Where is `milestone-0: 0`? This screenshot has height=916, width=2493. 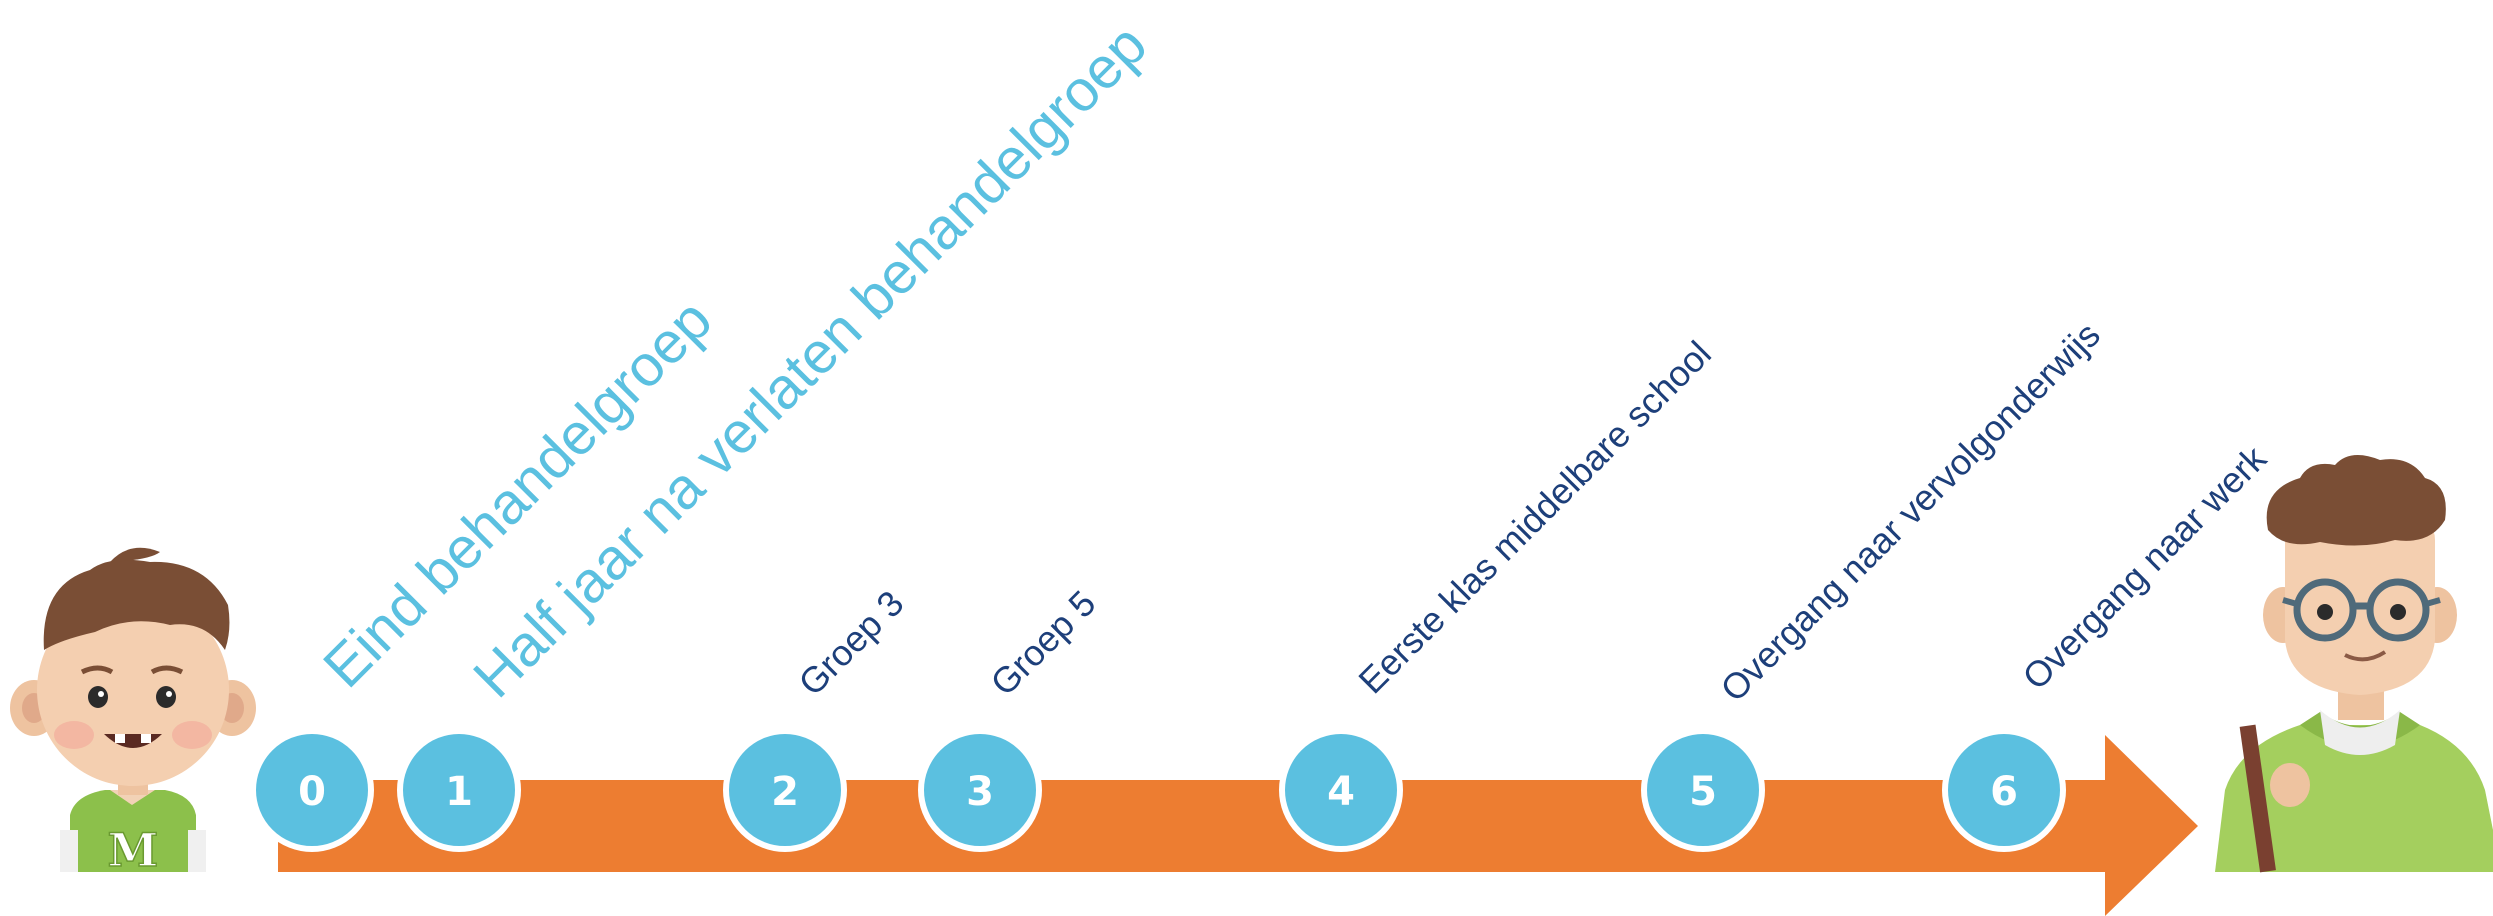
milestone-0: 0 is located at coordinates (312, 790).